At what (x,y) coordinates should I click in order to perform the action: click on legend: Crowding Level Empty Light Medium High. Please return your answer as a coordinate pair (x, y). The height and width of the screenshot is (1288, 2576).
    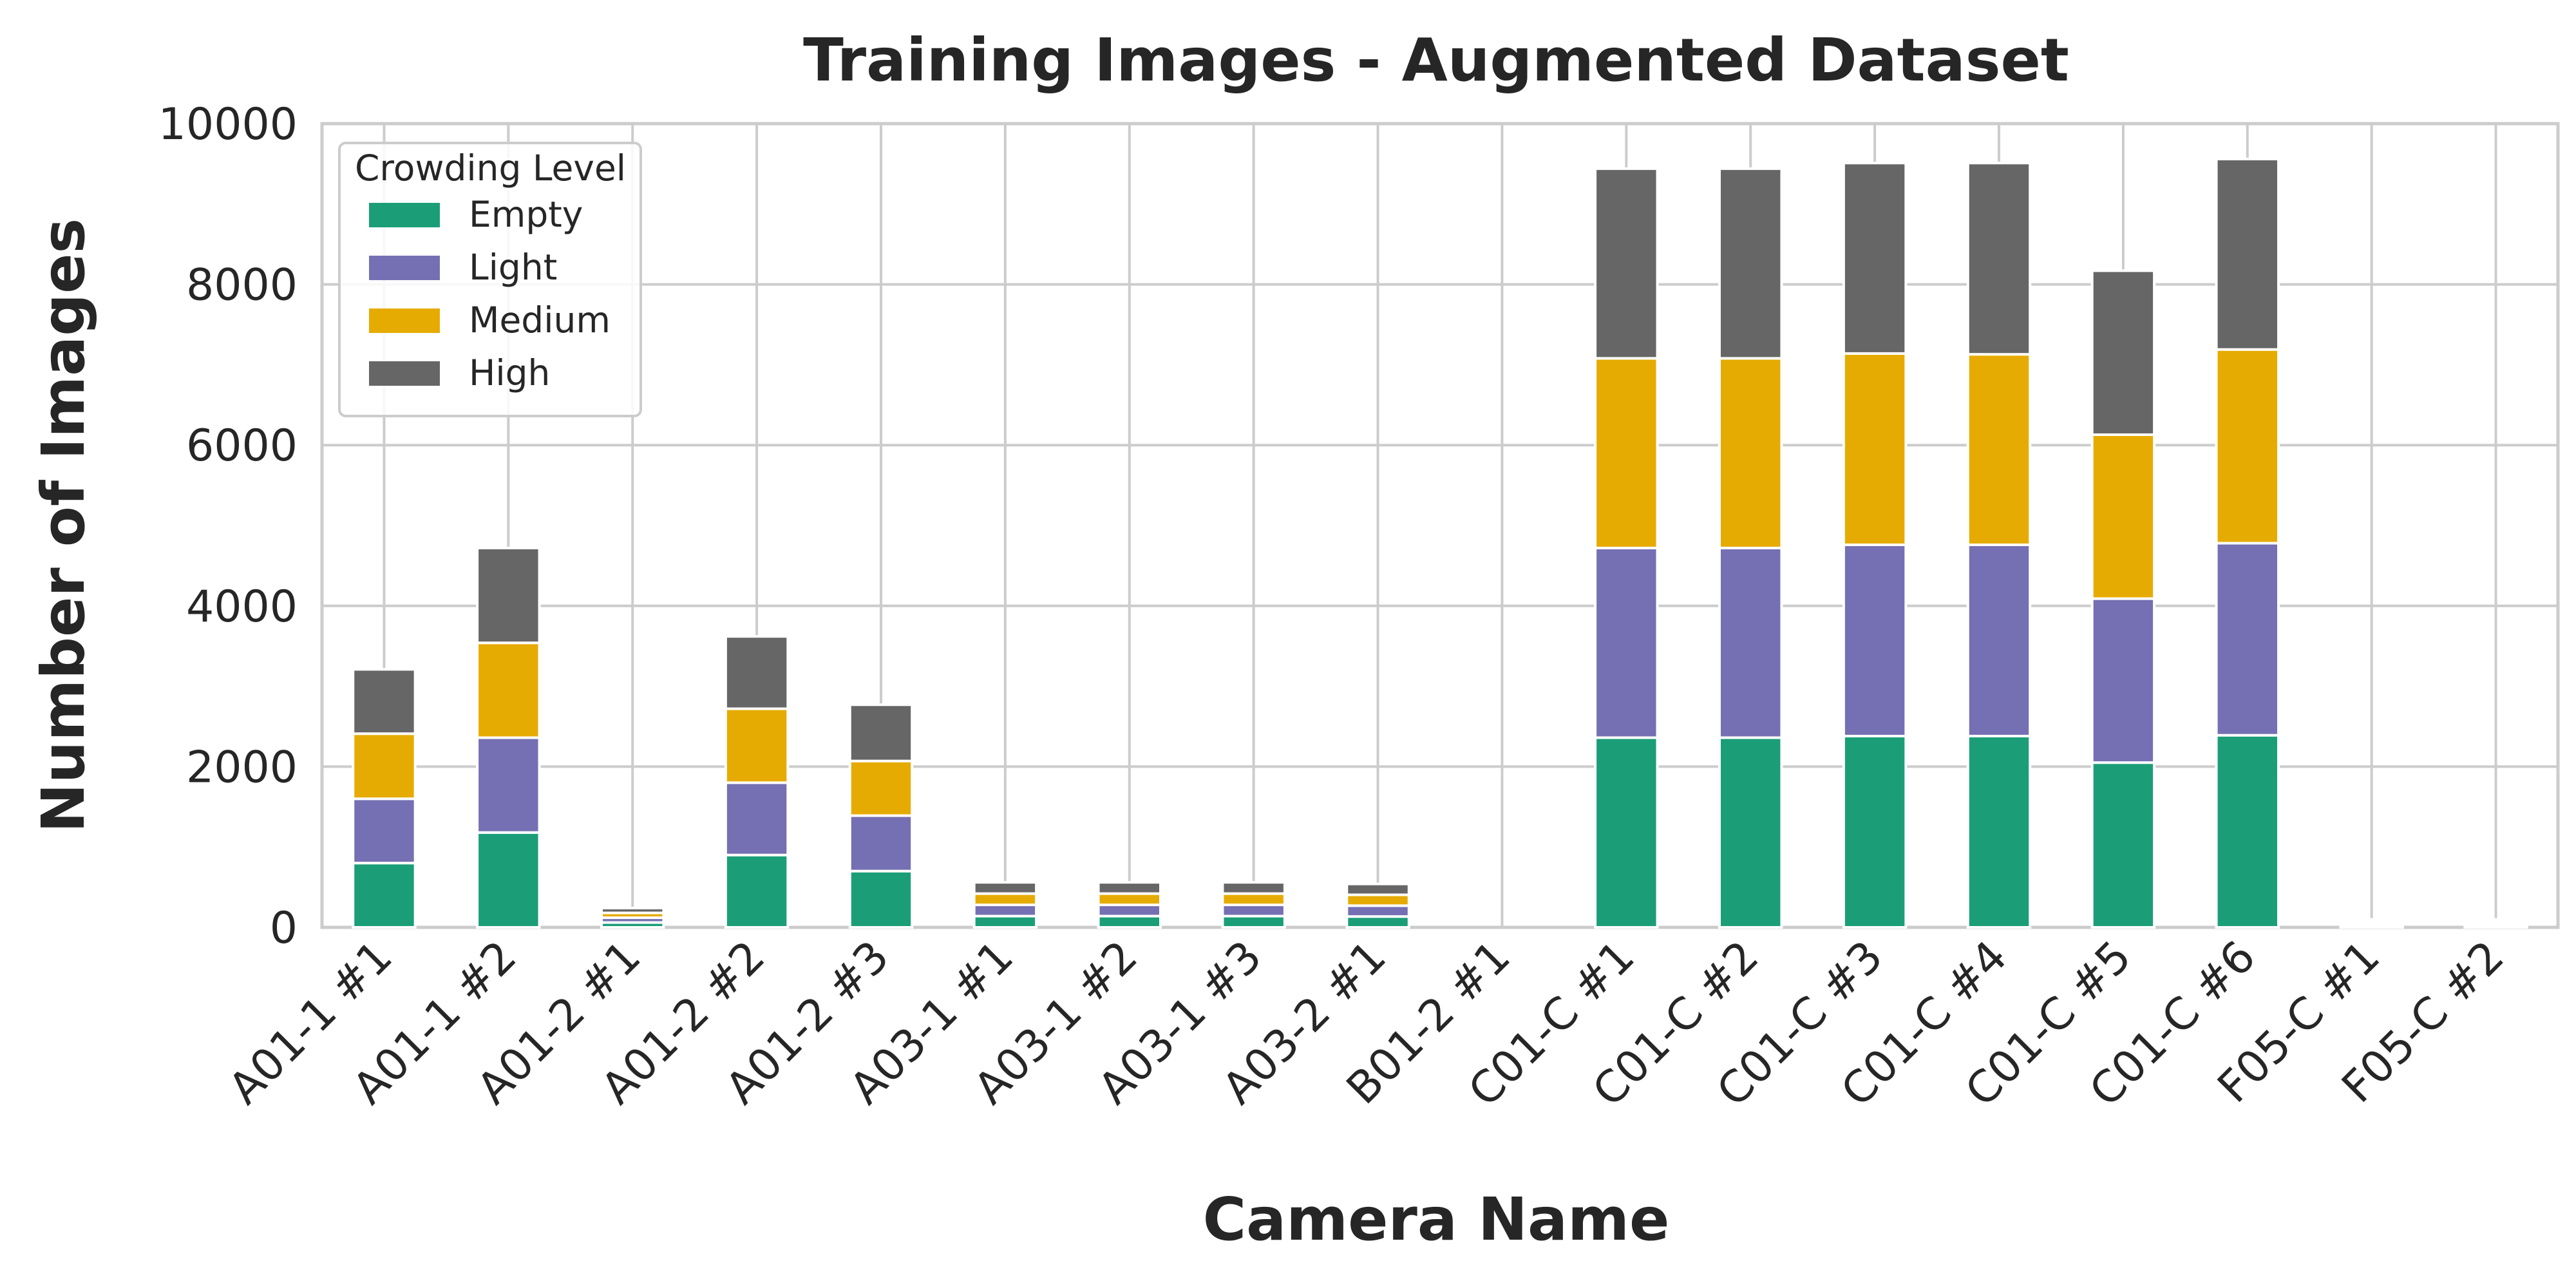
    Looking at the image, I should click on (490, 279).